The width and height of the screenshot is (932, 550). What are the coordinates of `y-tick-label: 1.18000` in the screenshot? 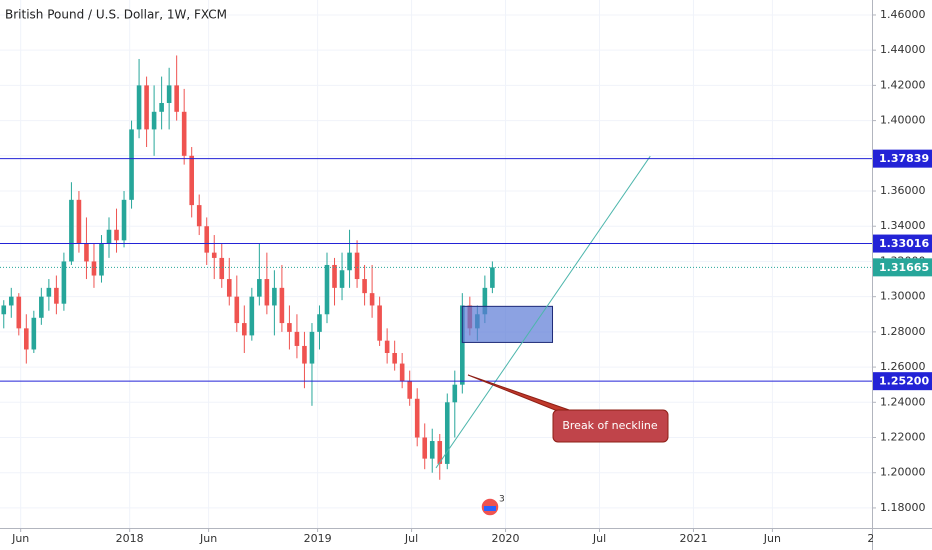 It's located at (903, 507).